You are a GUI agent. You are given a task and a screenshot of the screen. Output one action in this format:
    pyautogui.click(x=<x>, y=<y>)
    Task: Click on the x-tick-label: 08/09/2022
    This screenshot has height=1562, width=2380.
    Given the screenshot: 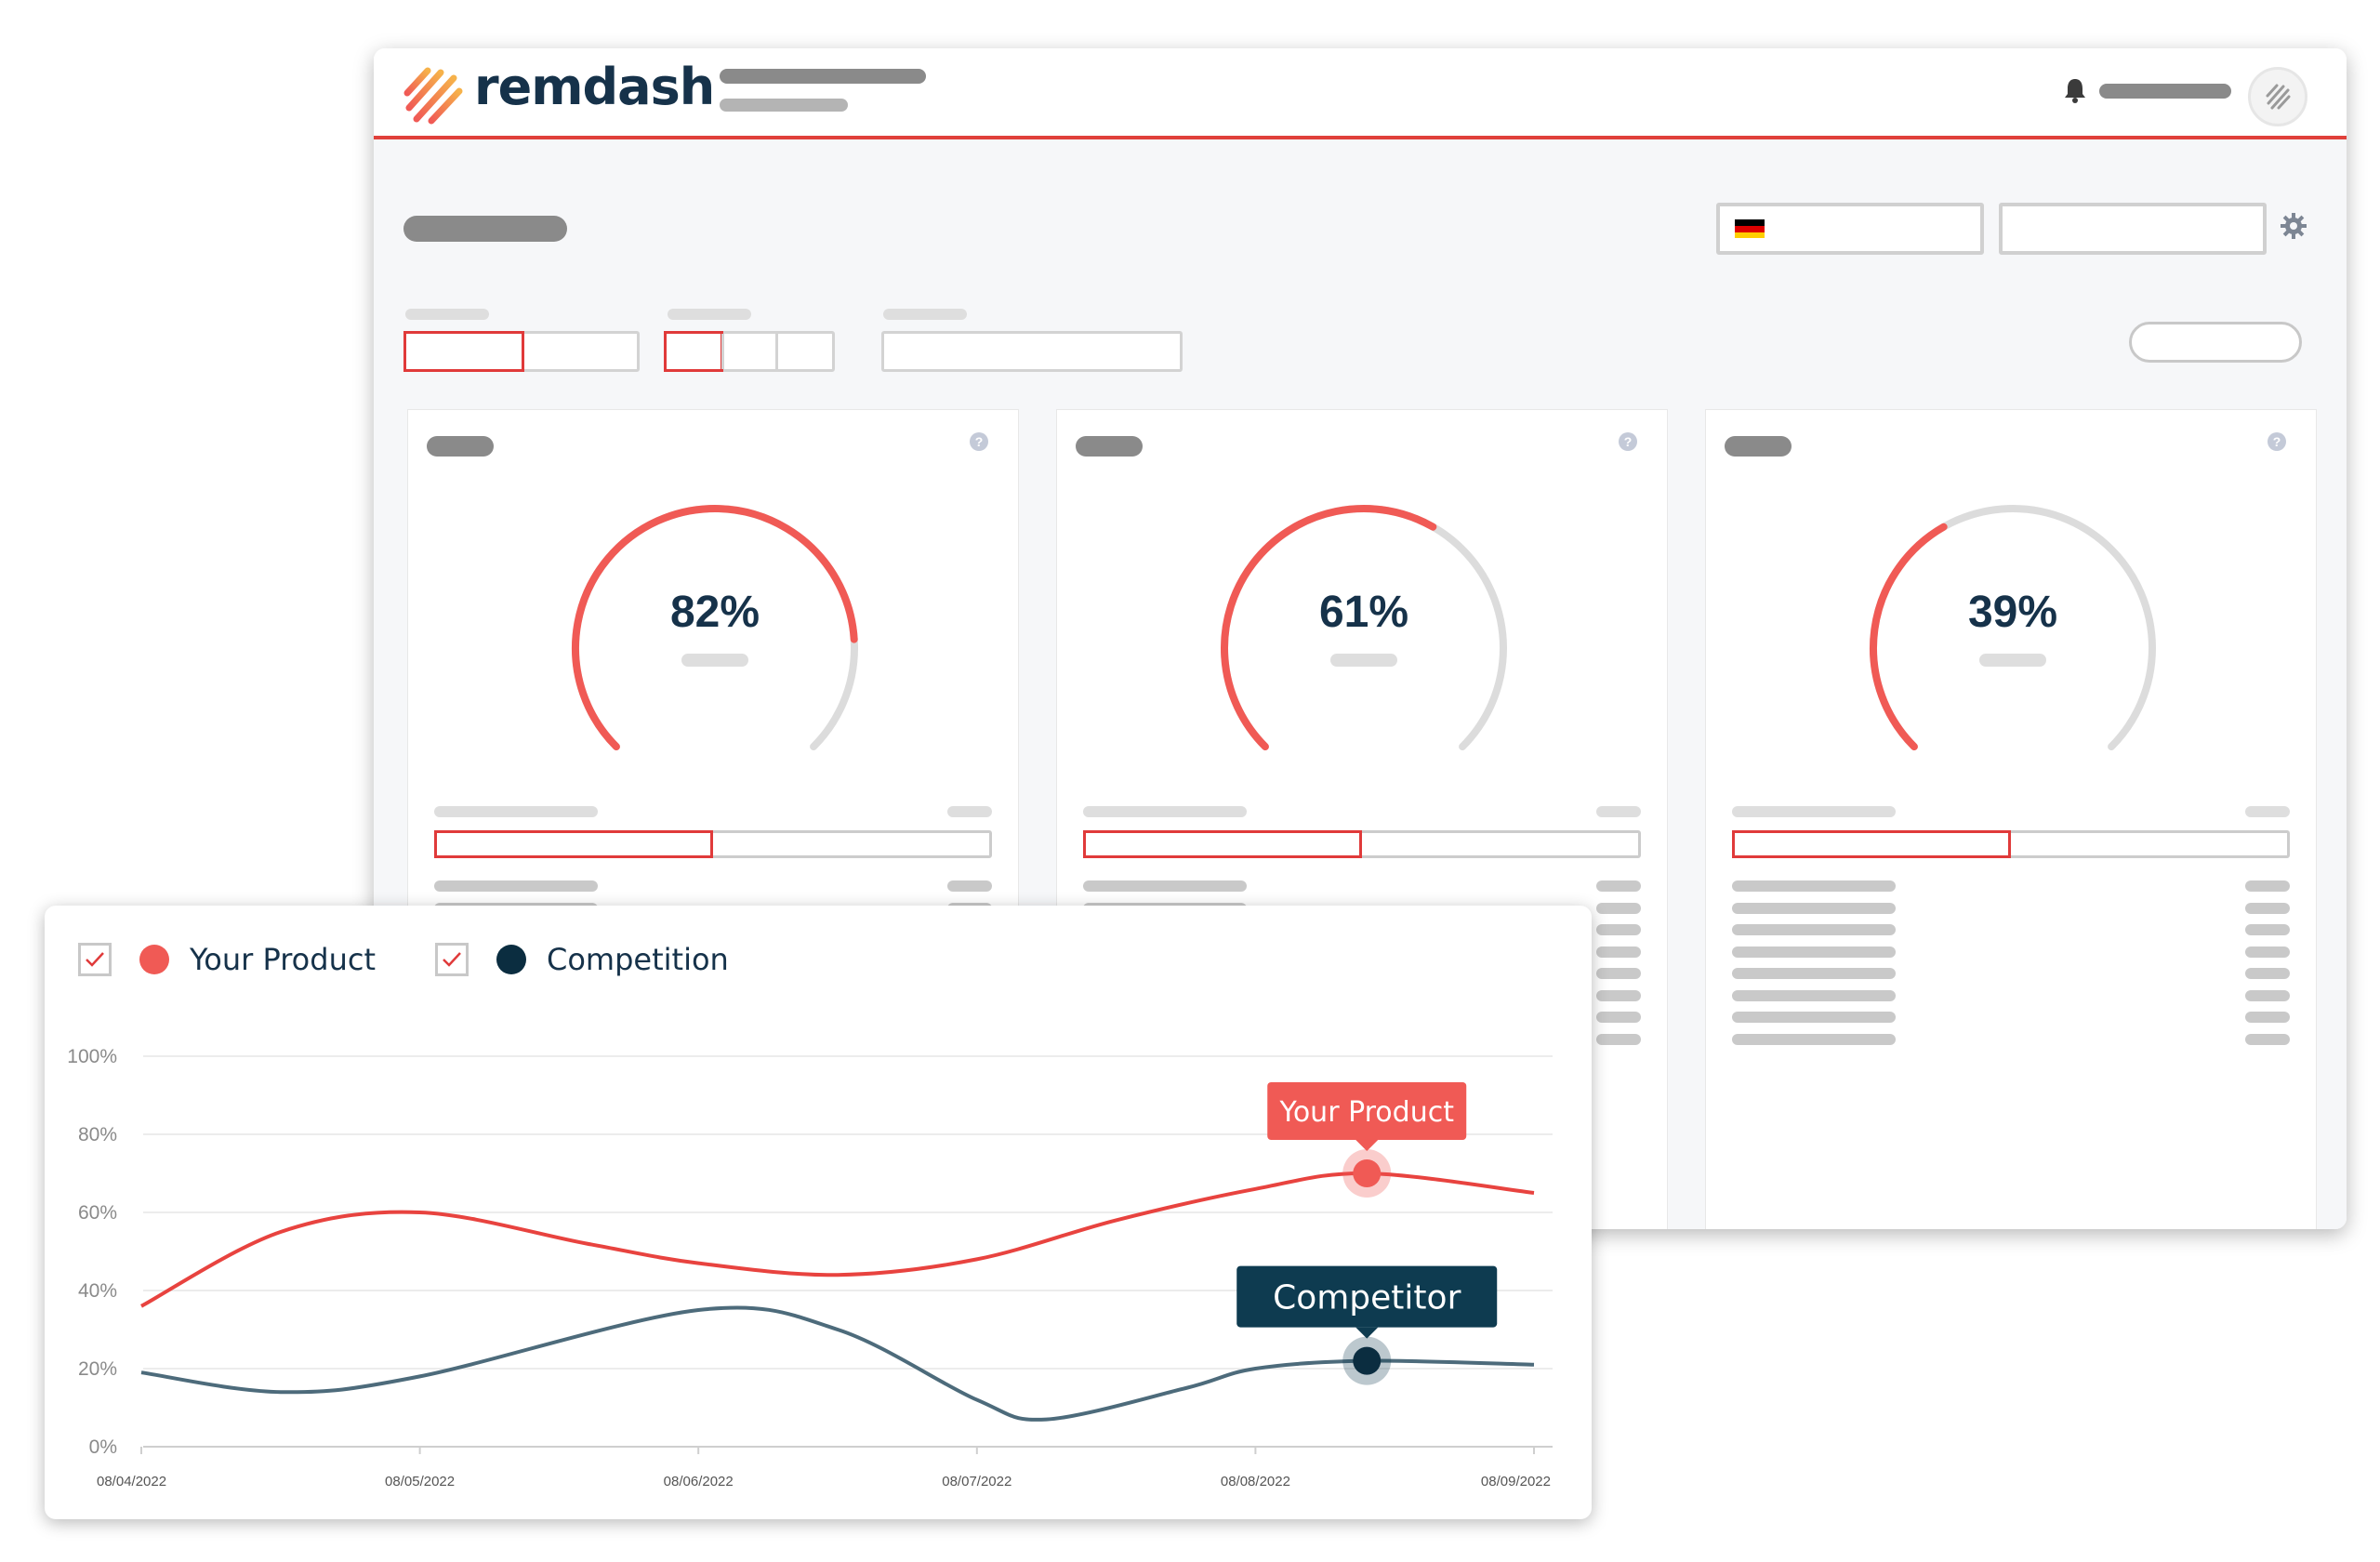 What is the action you would take?
    pyautogui.click(x=1516, y=1481)
    